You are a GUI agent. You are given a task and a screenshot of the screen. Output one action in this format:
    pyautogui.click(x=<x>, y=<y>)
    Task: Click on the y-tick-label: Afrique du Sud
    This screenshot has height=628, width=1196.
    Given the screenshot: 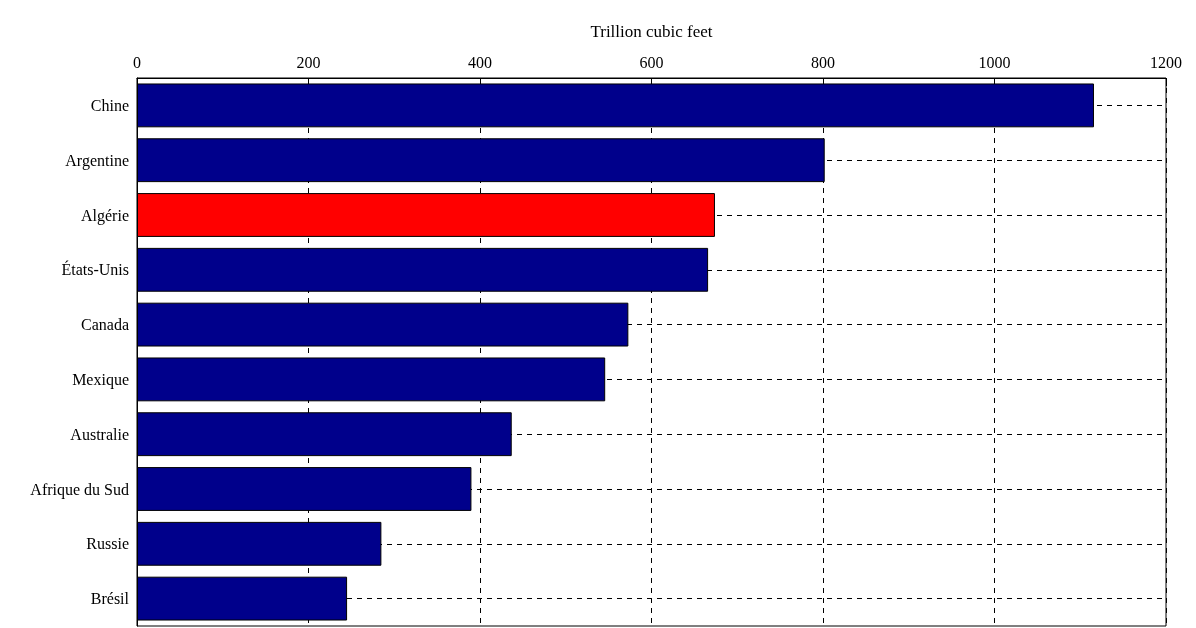 What is the action you would take?
    pyautogui.click(x=79, y=489)
    